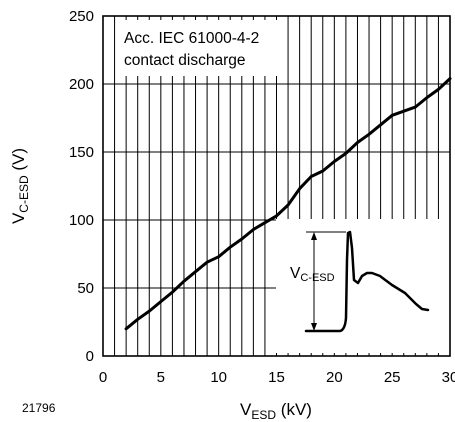 The image size is (455, 422). What do you see at coordinates (367, 281) in the screenshot?
I see `inset-waveform-curve` at bounding box center [367, 281].